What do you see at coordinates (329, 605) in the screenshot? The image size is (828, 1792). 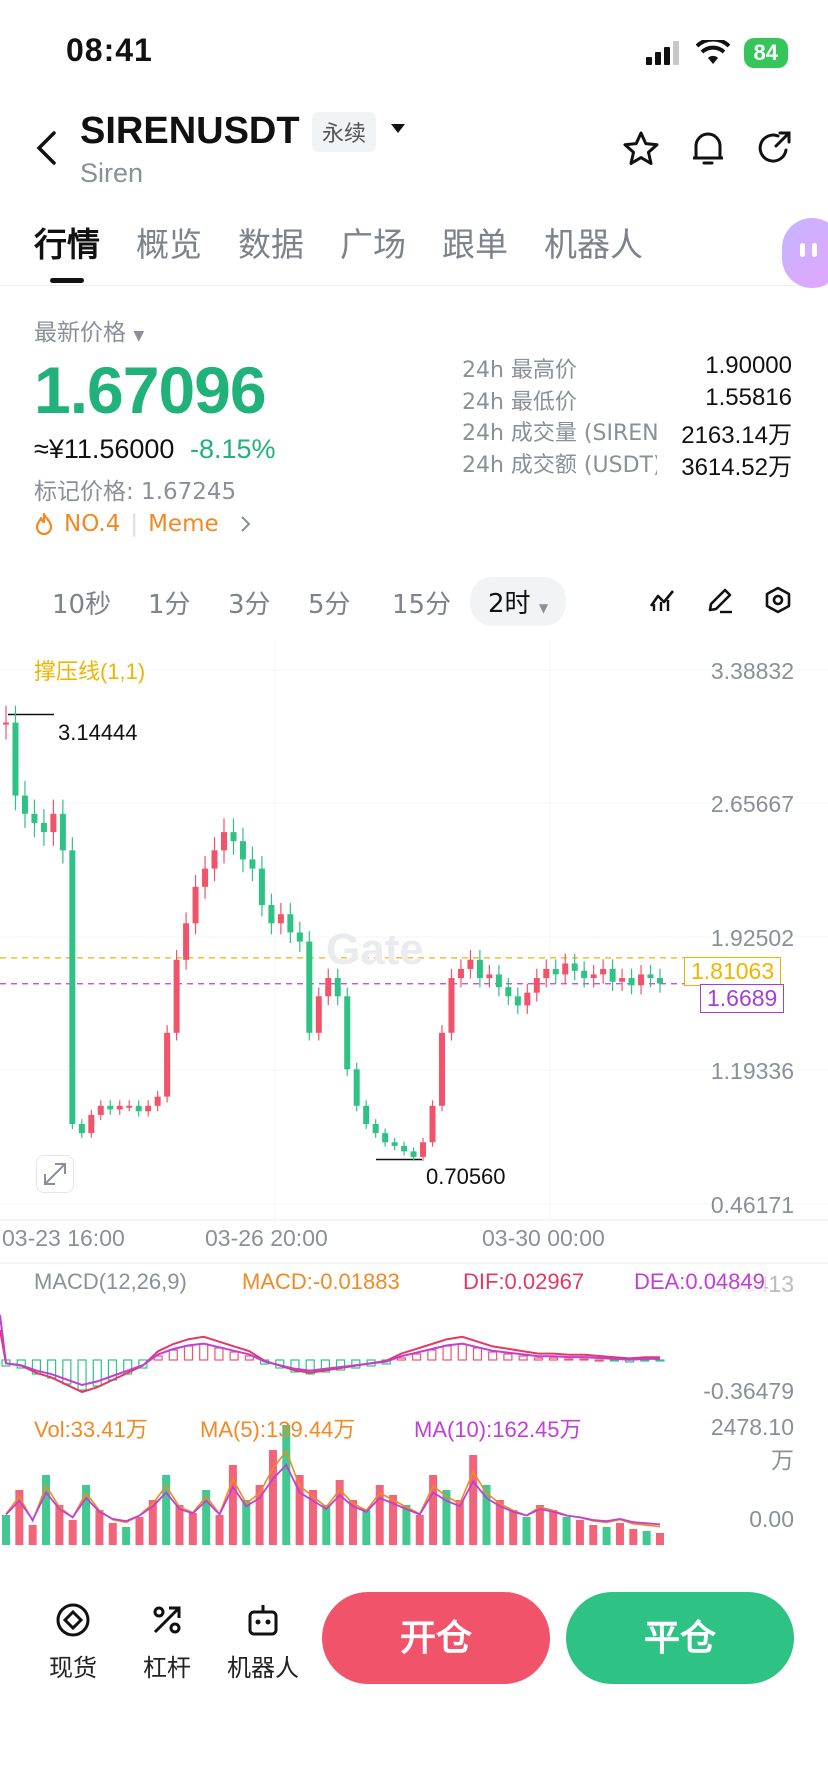 I see `interval-5m: 5分` at bounding box center [329, 605].